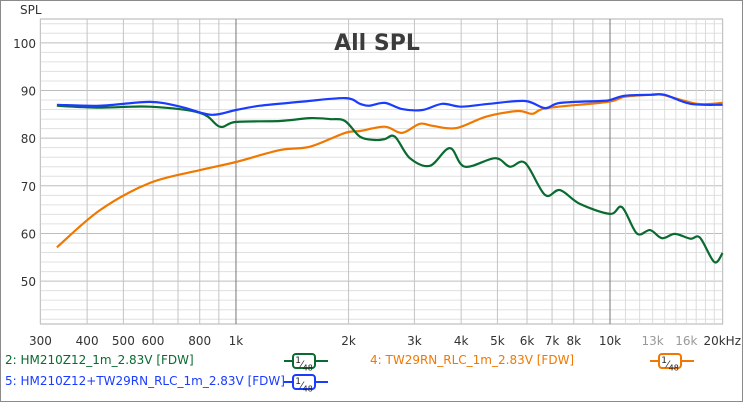 This screenshot has height=402, width=743. What do you see at coordinates (552, 341) in the screenshot?
I see `x-tick-label: 7k` at bounding box center [552, 341].